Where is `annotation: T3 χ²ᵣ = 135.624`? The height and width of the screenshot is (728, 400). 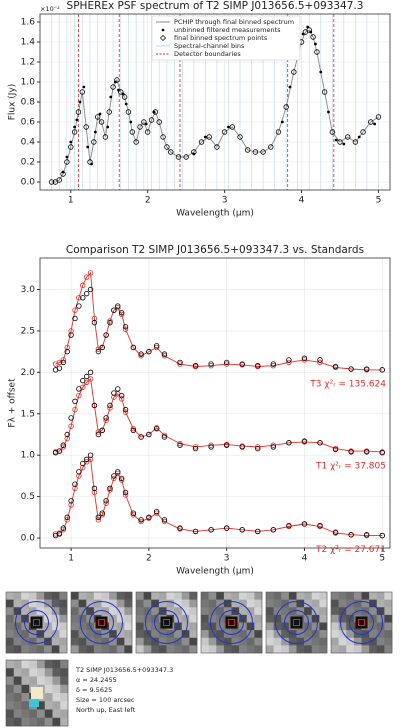
annotation: T3 χ²ᵣ = 135.624 is located at coordinates (347, 384).